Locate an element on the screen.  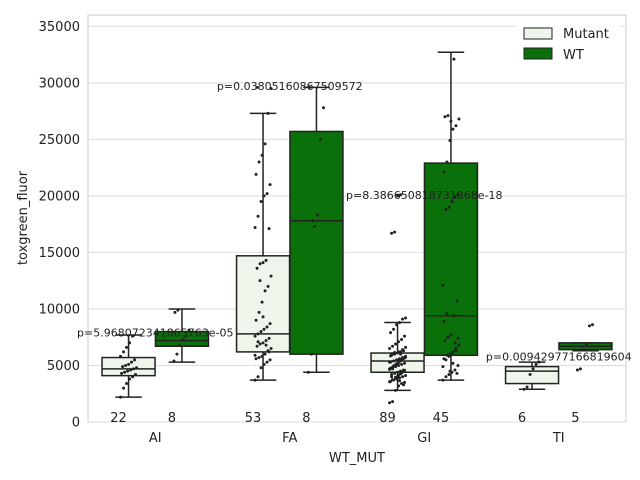
sample-count: 89 is located at coordinates (387, 418).